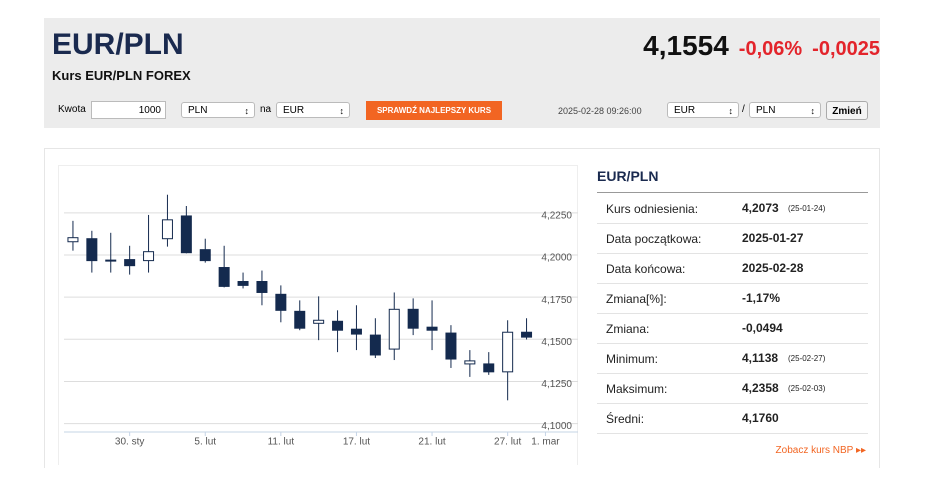 The image size is (948, 489). I want to click on y-tick-label: 4,1500, so click(556, 342).